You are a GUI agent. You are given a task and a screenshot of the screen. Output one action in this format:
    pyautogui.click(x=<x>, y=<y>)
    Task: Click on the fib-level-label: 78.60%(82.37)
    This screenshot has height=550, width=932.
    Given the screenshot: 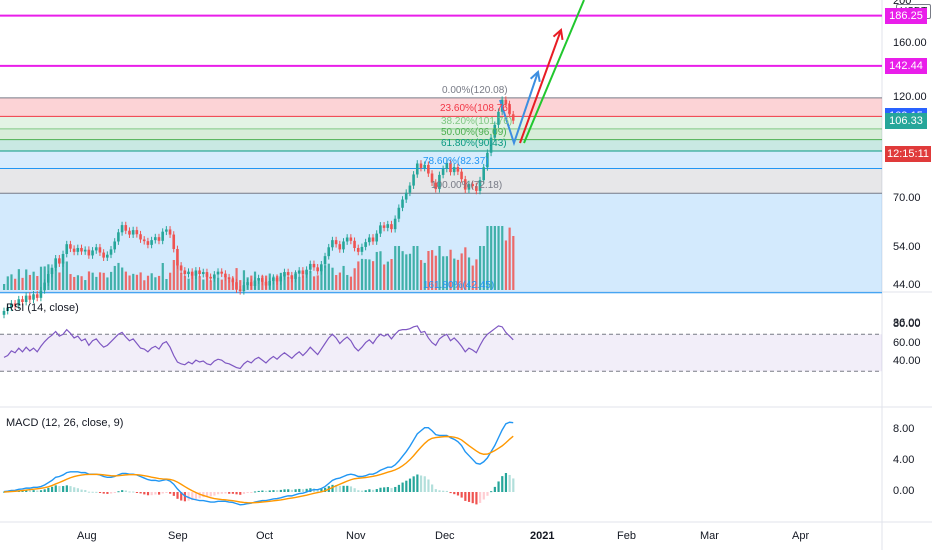 What is the action you would take?
    pyautogui.click(x=456, y=161)
    